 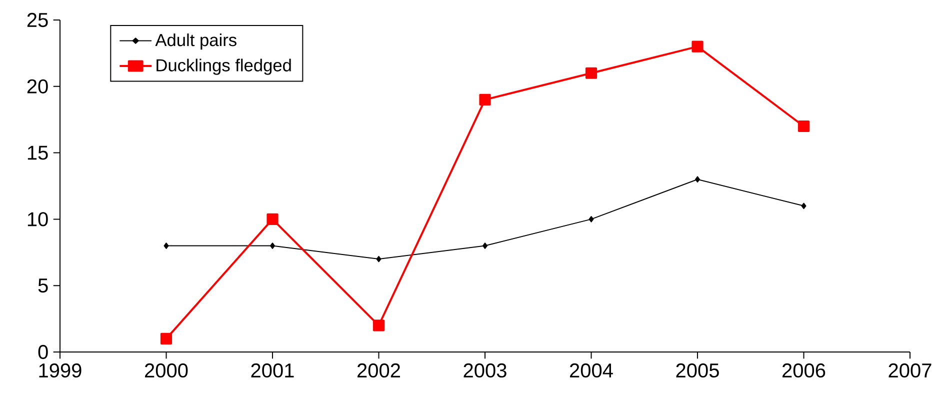 I want to click on x-tick-label: 2007, so click(x=910, y=370).